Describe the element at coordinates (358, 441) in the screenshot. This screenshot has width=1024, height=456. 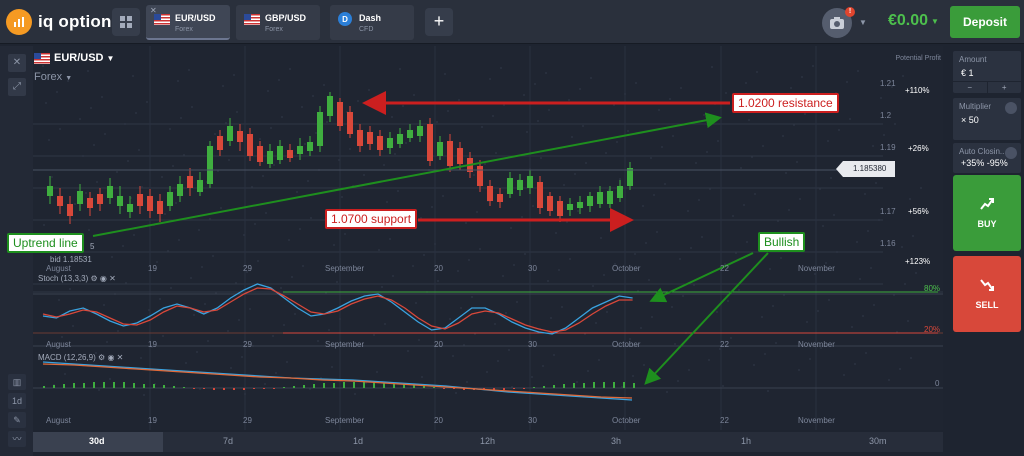
I see `timeframe-1d: 1d` at that location.